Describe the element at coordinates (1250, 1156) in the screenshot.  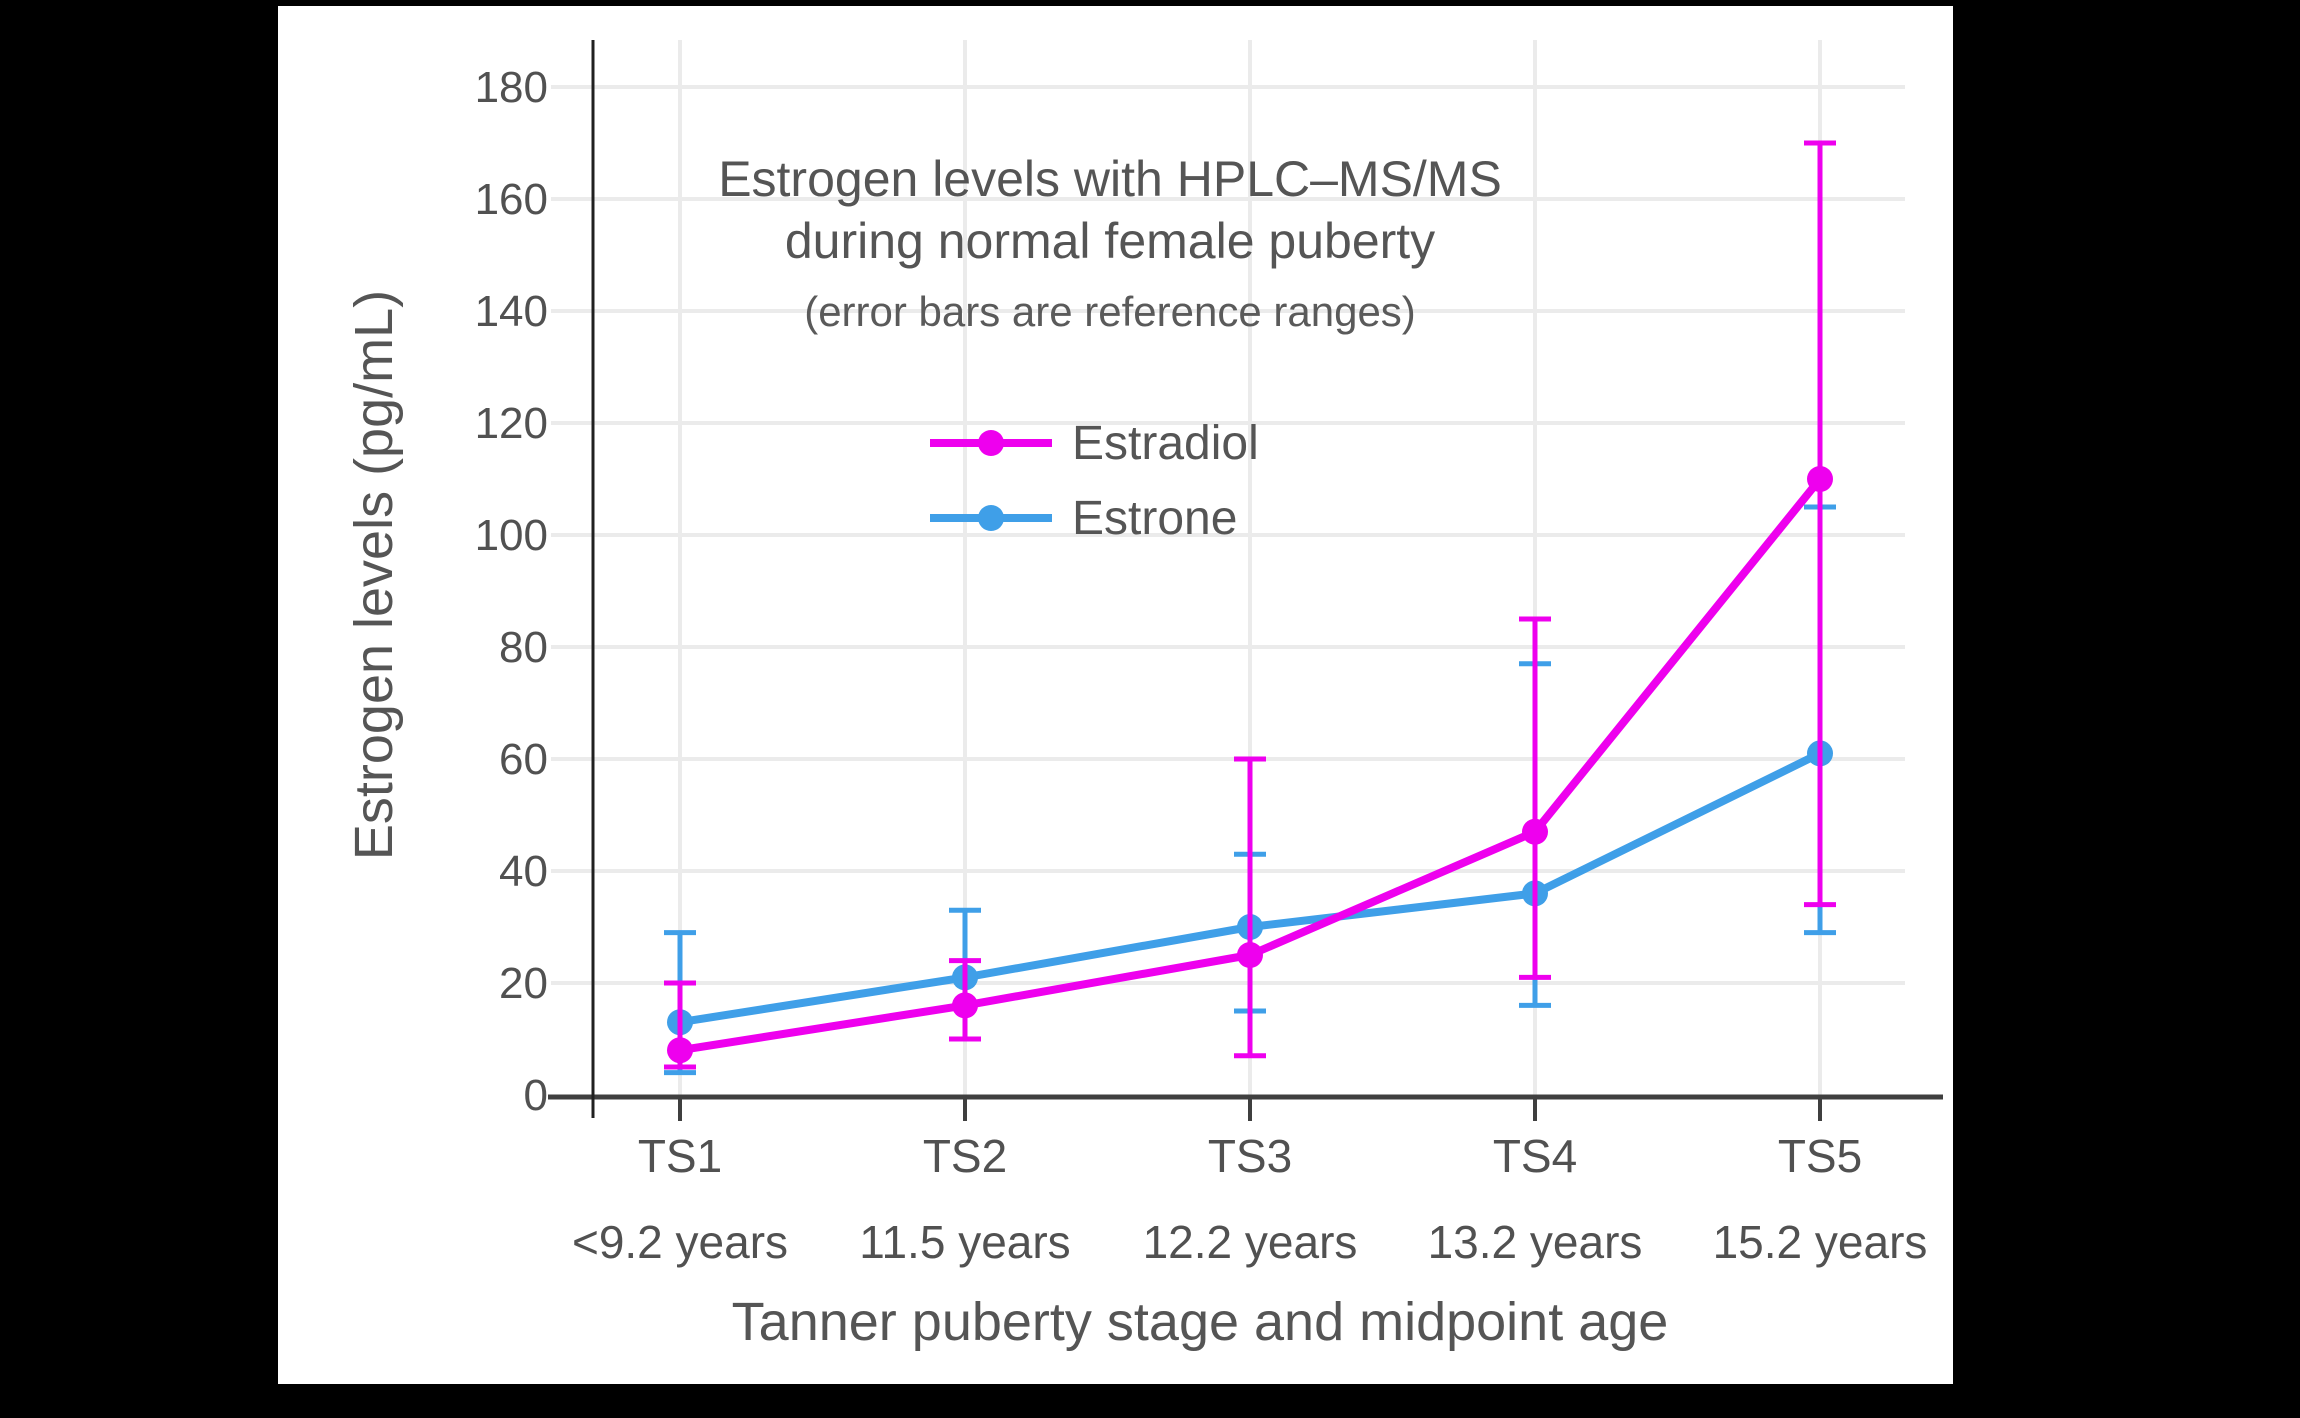
I see `x-tick-label: TS3` at that location.